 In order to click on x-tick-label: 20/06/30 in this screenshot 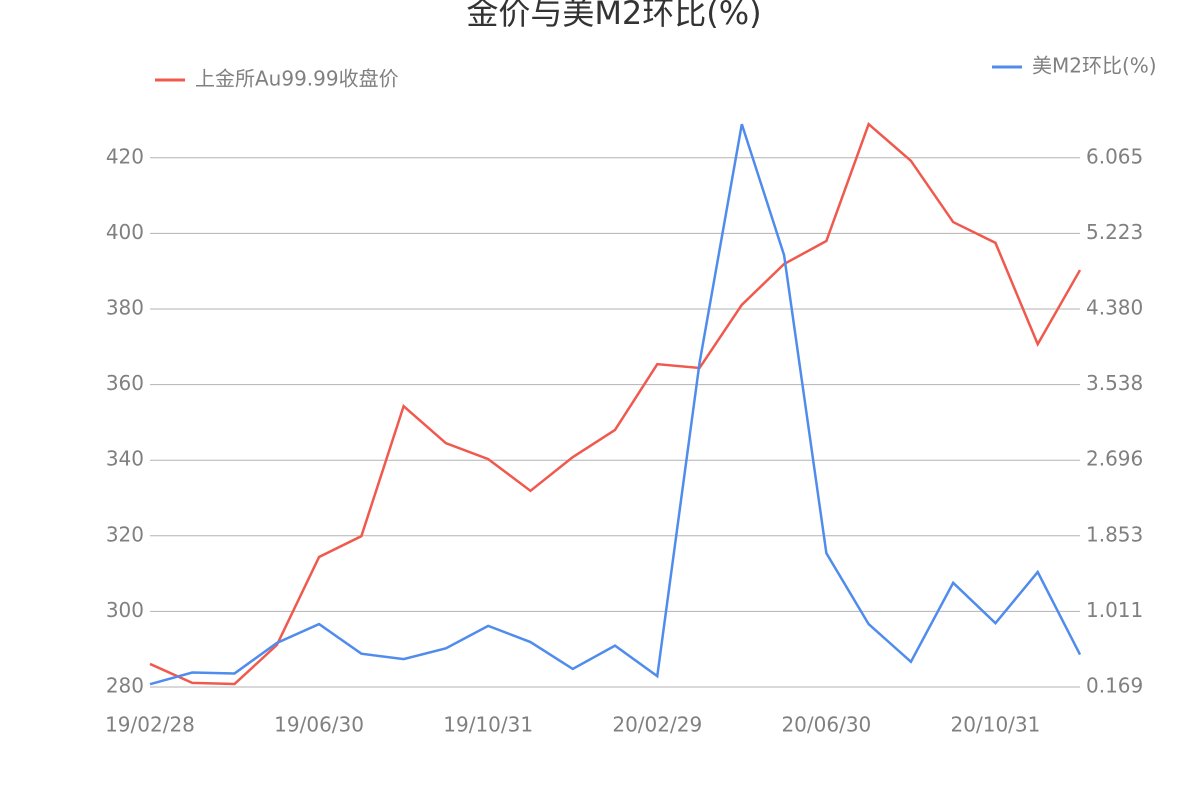, I will do `click(826, 725)`.